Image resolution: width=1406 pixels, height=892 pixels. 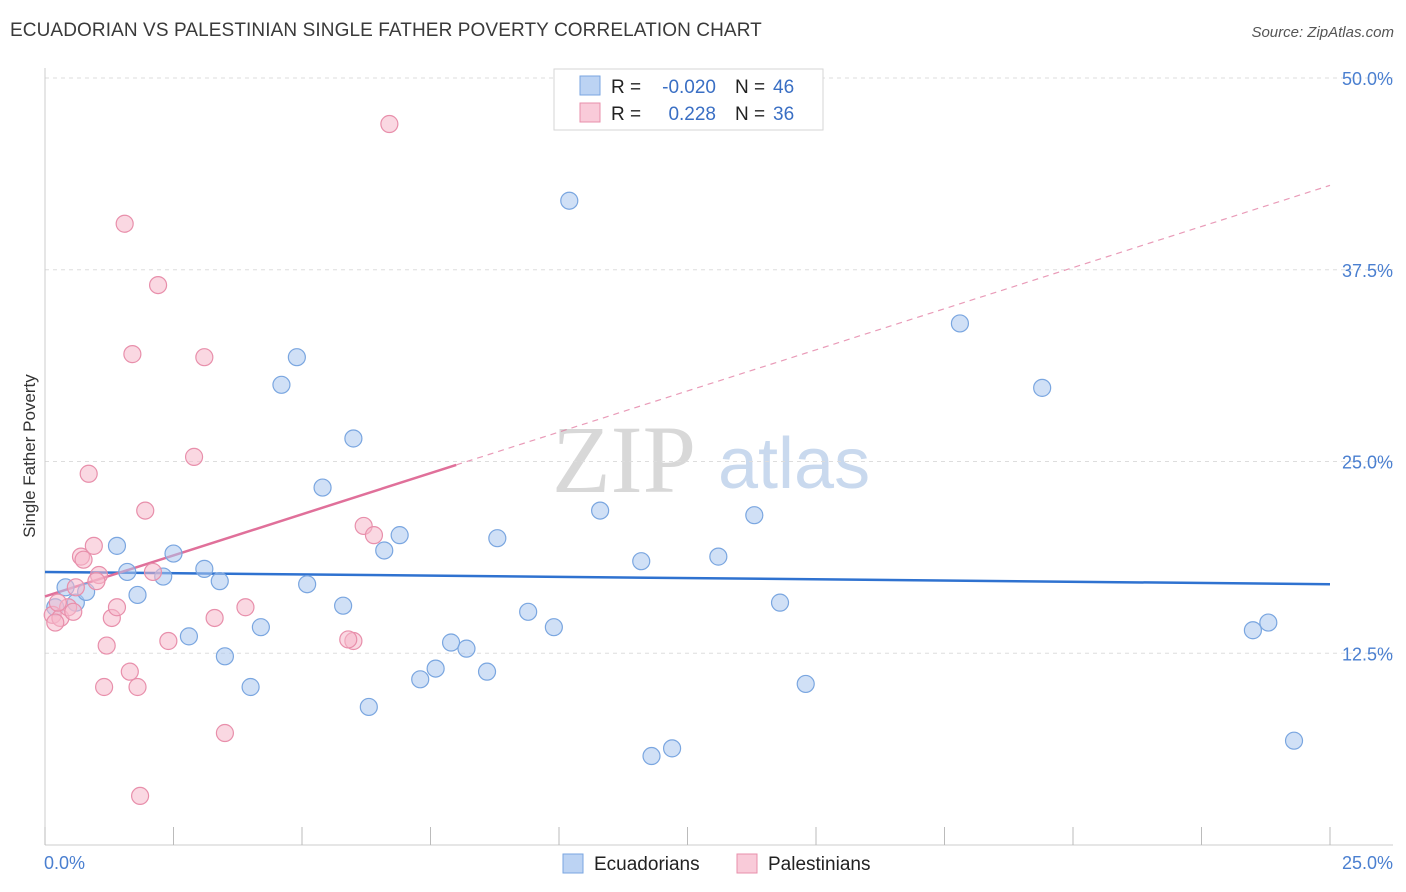 What do you see at coordinates (692, 114) in the screenshot?
I see `legend-r-value-2: 0.228` at bounding box center [692, 114].